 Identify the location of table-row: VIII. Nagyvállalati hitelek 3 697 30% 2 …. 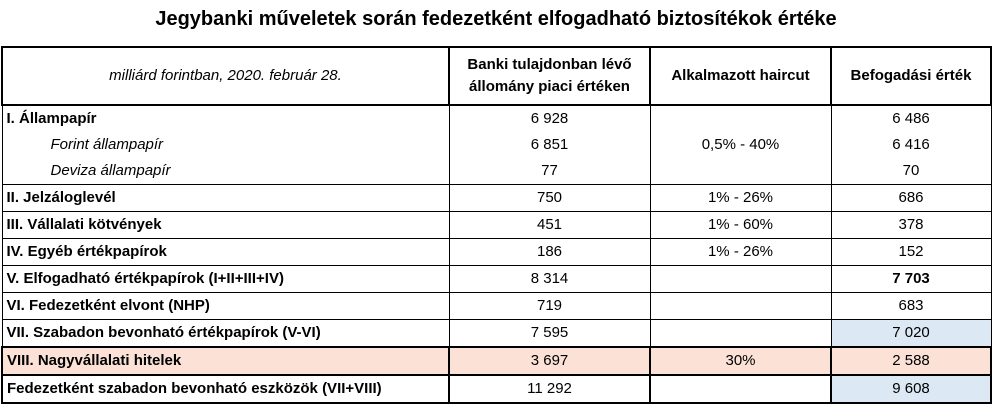
(496, 361).